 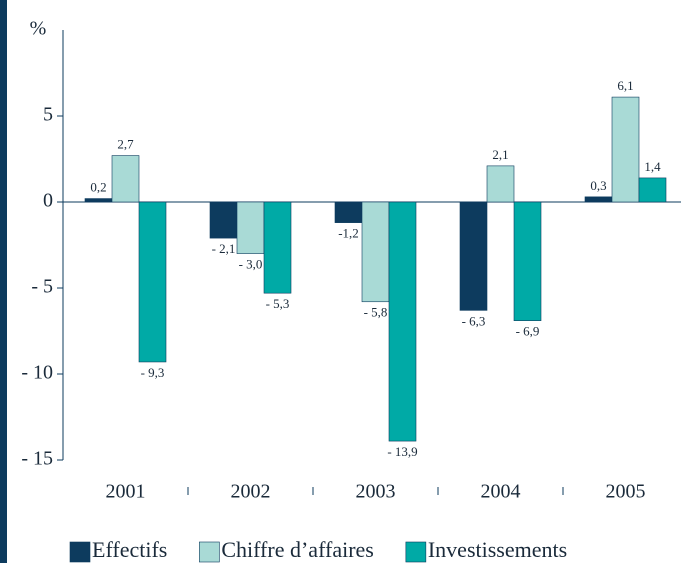 I want to click on x-tick-label: 2004, so click(x=501, y=492).